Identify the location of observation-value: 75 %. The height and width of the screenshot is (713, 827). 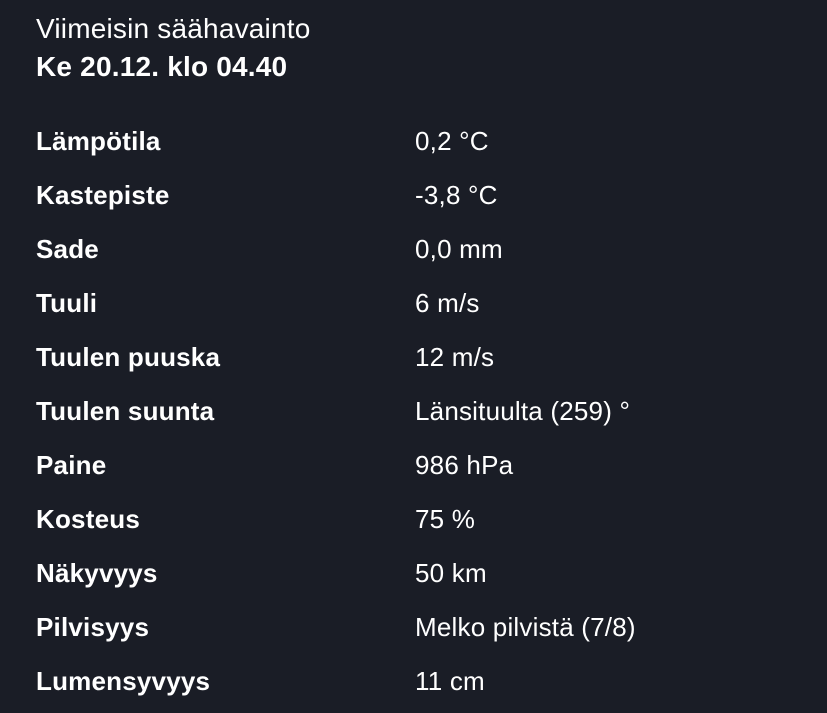
(445, 518).